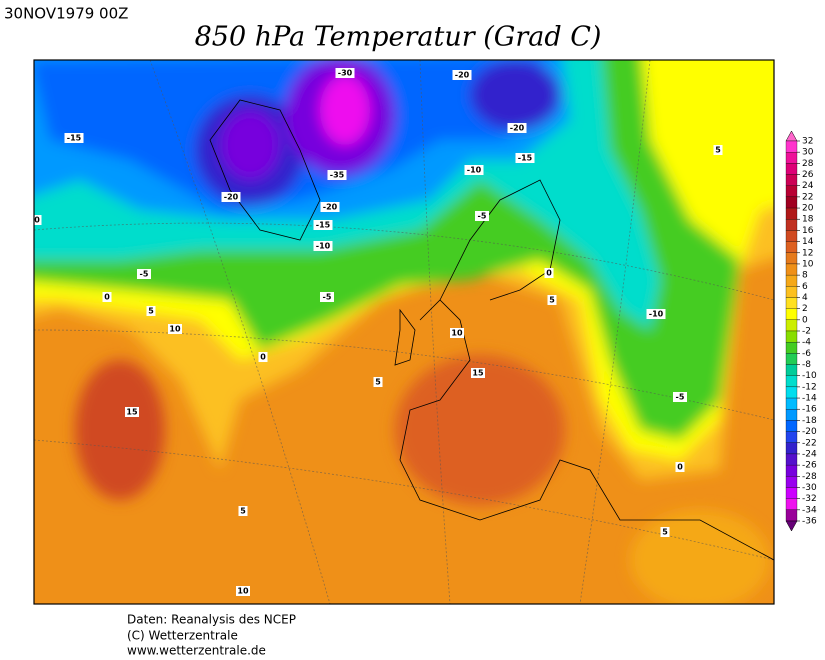 The height and width of the screenshot is (660, 825). Describe the element at coordinates (808, 209) in the screenshot. I see `colorbar-label: 20` at that location.